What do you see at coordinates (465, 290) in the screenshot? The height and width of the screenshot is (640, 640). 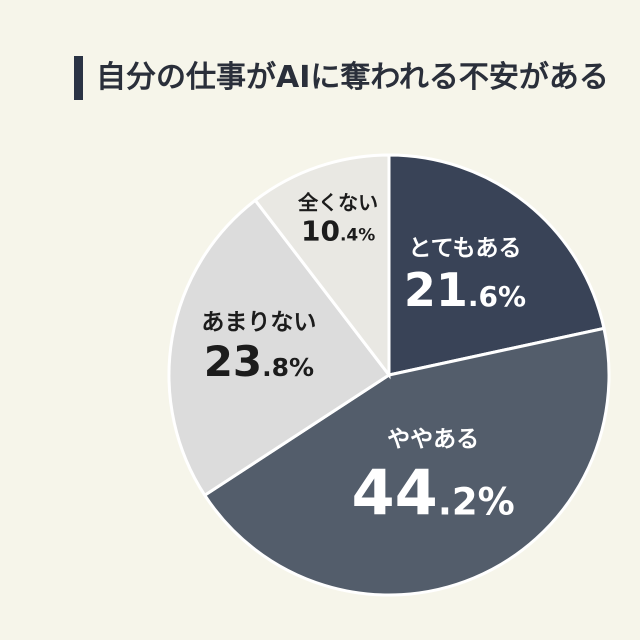 I see `slice-value-1: 21.6%` at bounding box center [465, 290].